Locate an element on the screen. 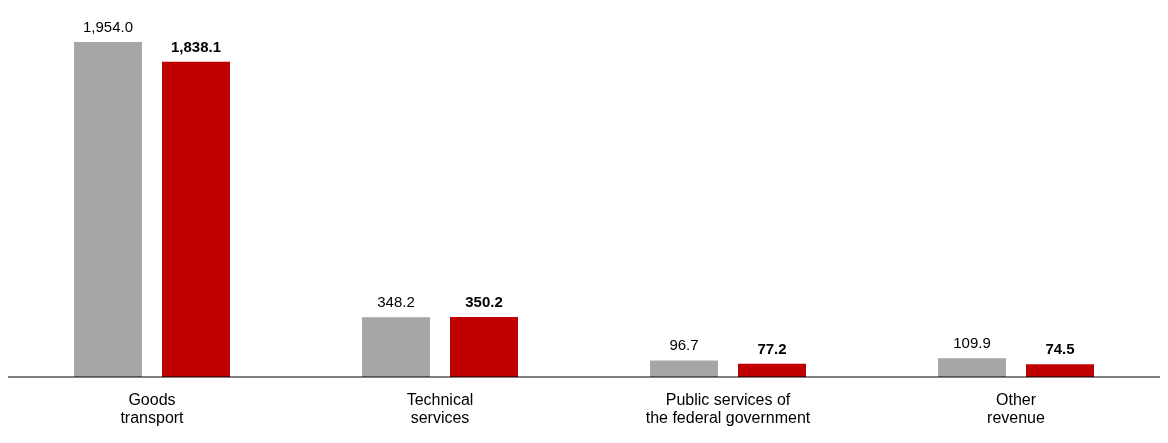 The height and width of the screenshot is (443, 1168). data-label: 109.9 is located at coordinates (972, 343).